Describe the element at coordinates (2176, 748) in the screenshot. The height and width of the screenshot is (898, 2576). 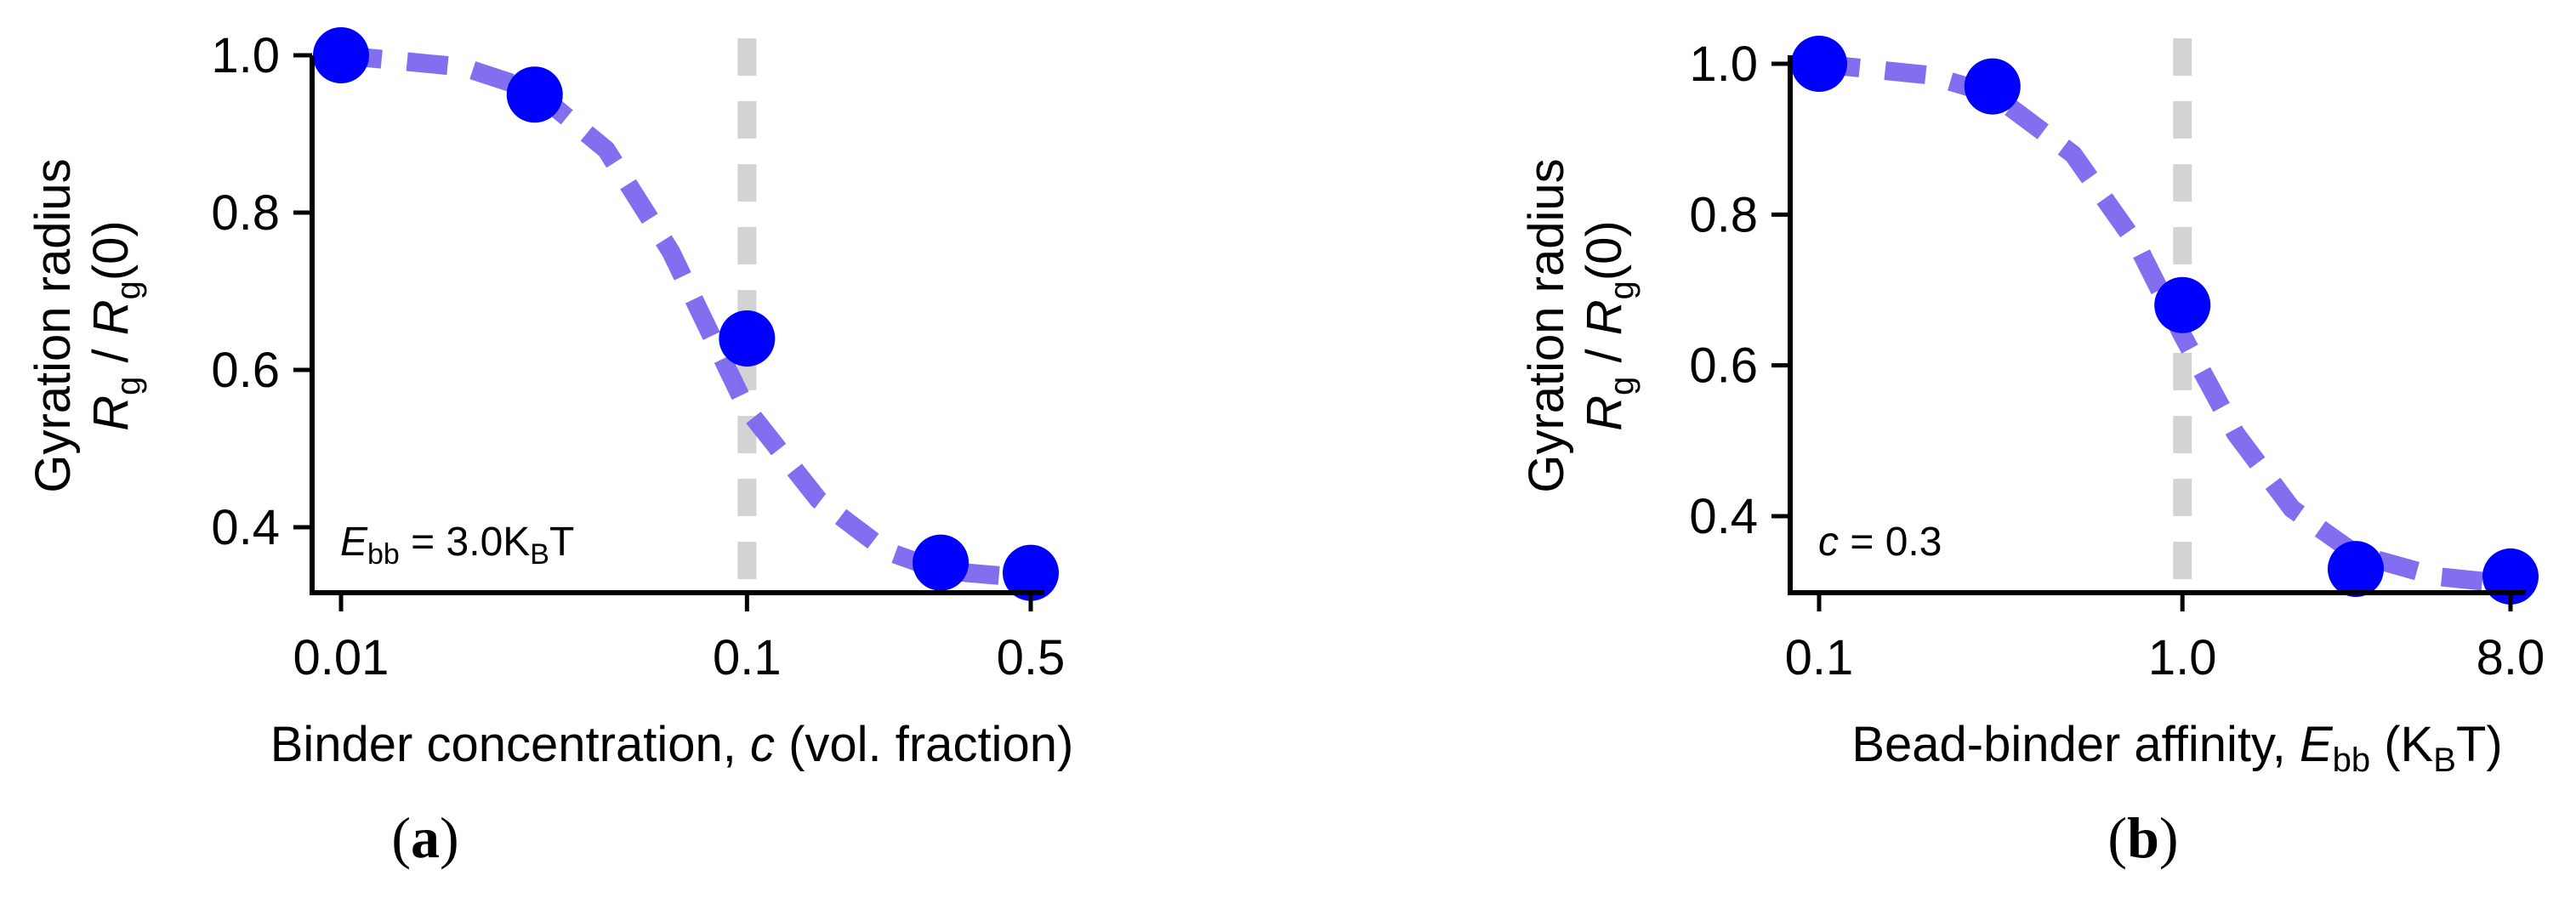
I see `x-axis-label: Bead-binder affinity, Ebb (KBT)` at that location.